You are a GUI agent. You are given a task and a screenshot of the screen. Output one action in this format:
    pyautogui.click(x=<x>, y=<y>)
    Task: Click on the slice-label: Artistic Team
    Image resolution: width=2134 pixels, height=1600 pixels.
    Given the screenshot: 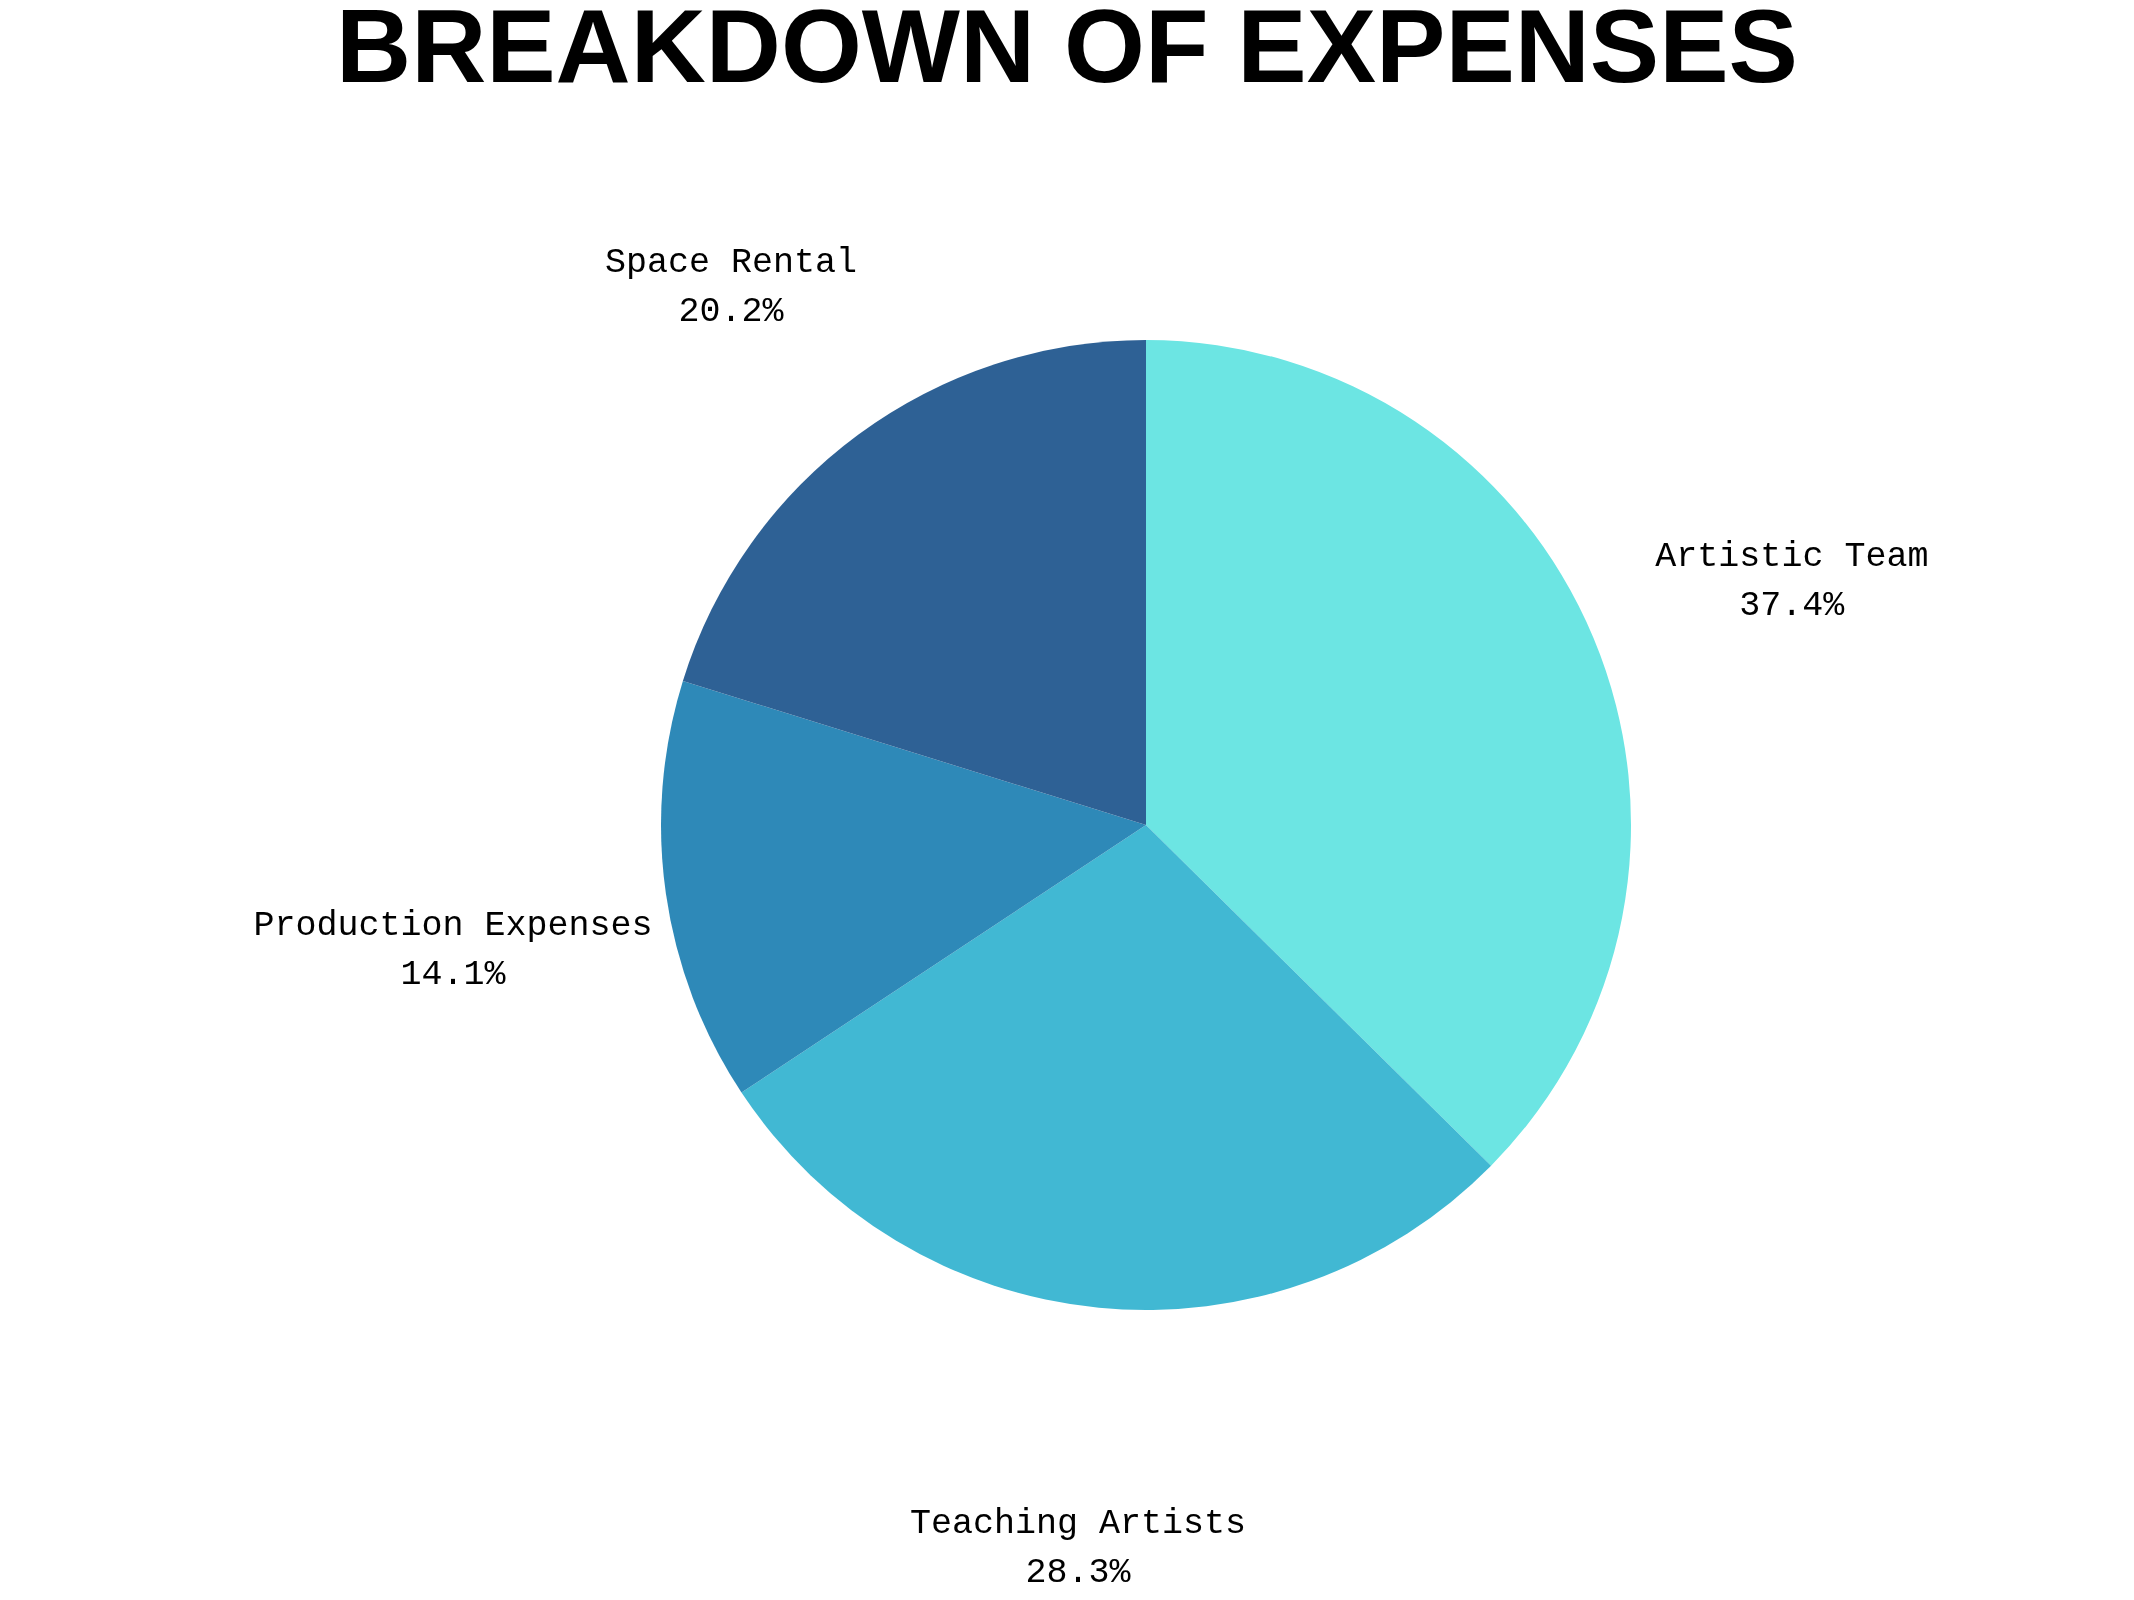 What is the action you would take?
    pyautogui.click(x=1792, y=557)
    